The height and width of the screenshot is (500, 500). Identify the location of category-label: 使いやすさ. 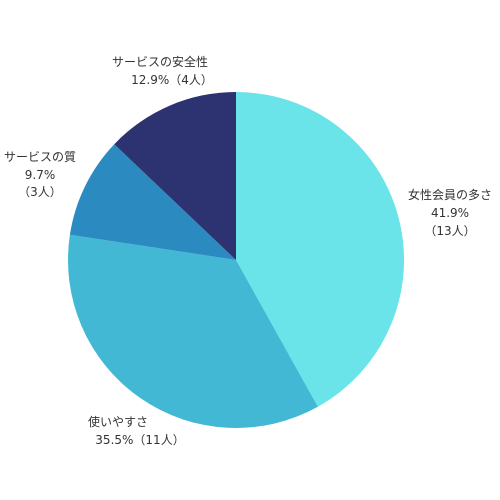
(118, 421).